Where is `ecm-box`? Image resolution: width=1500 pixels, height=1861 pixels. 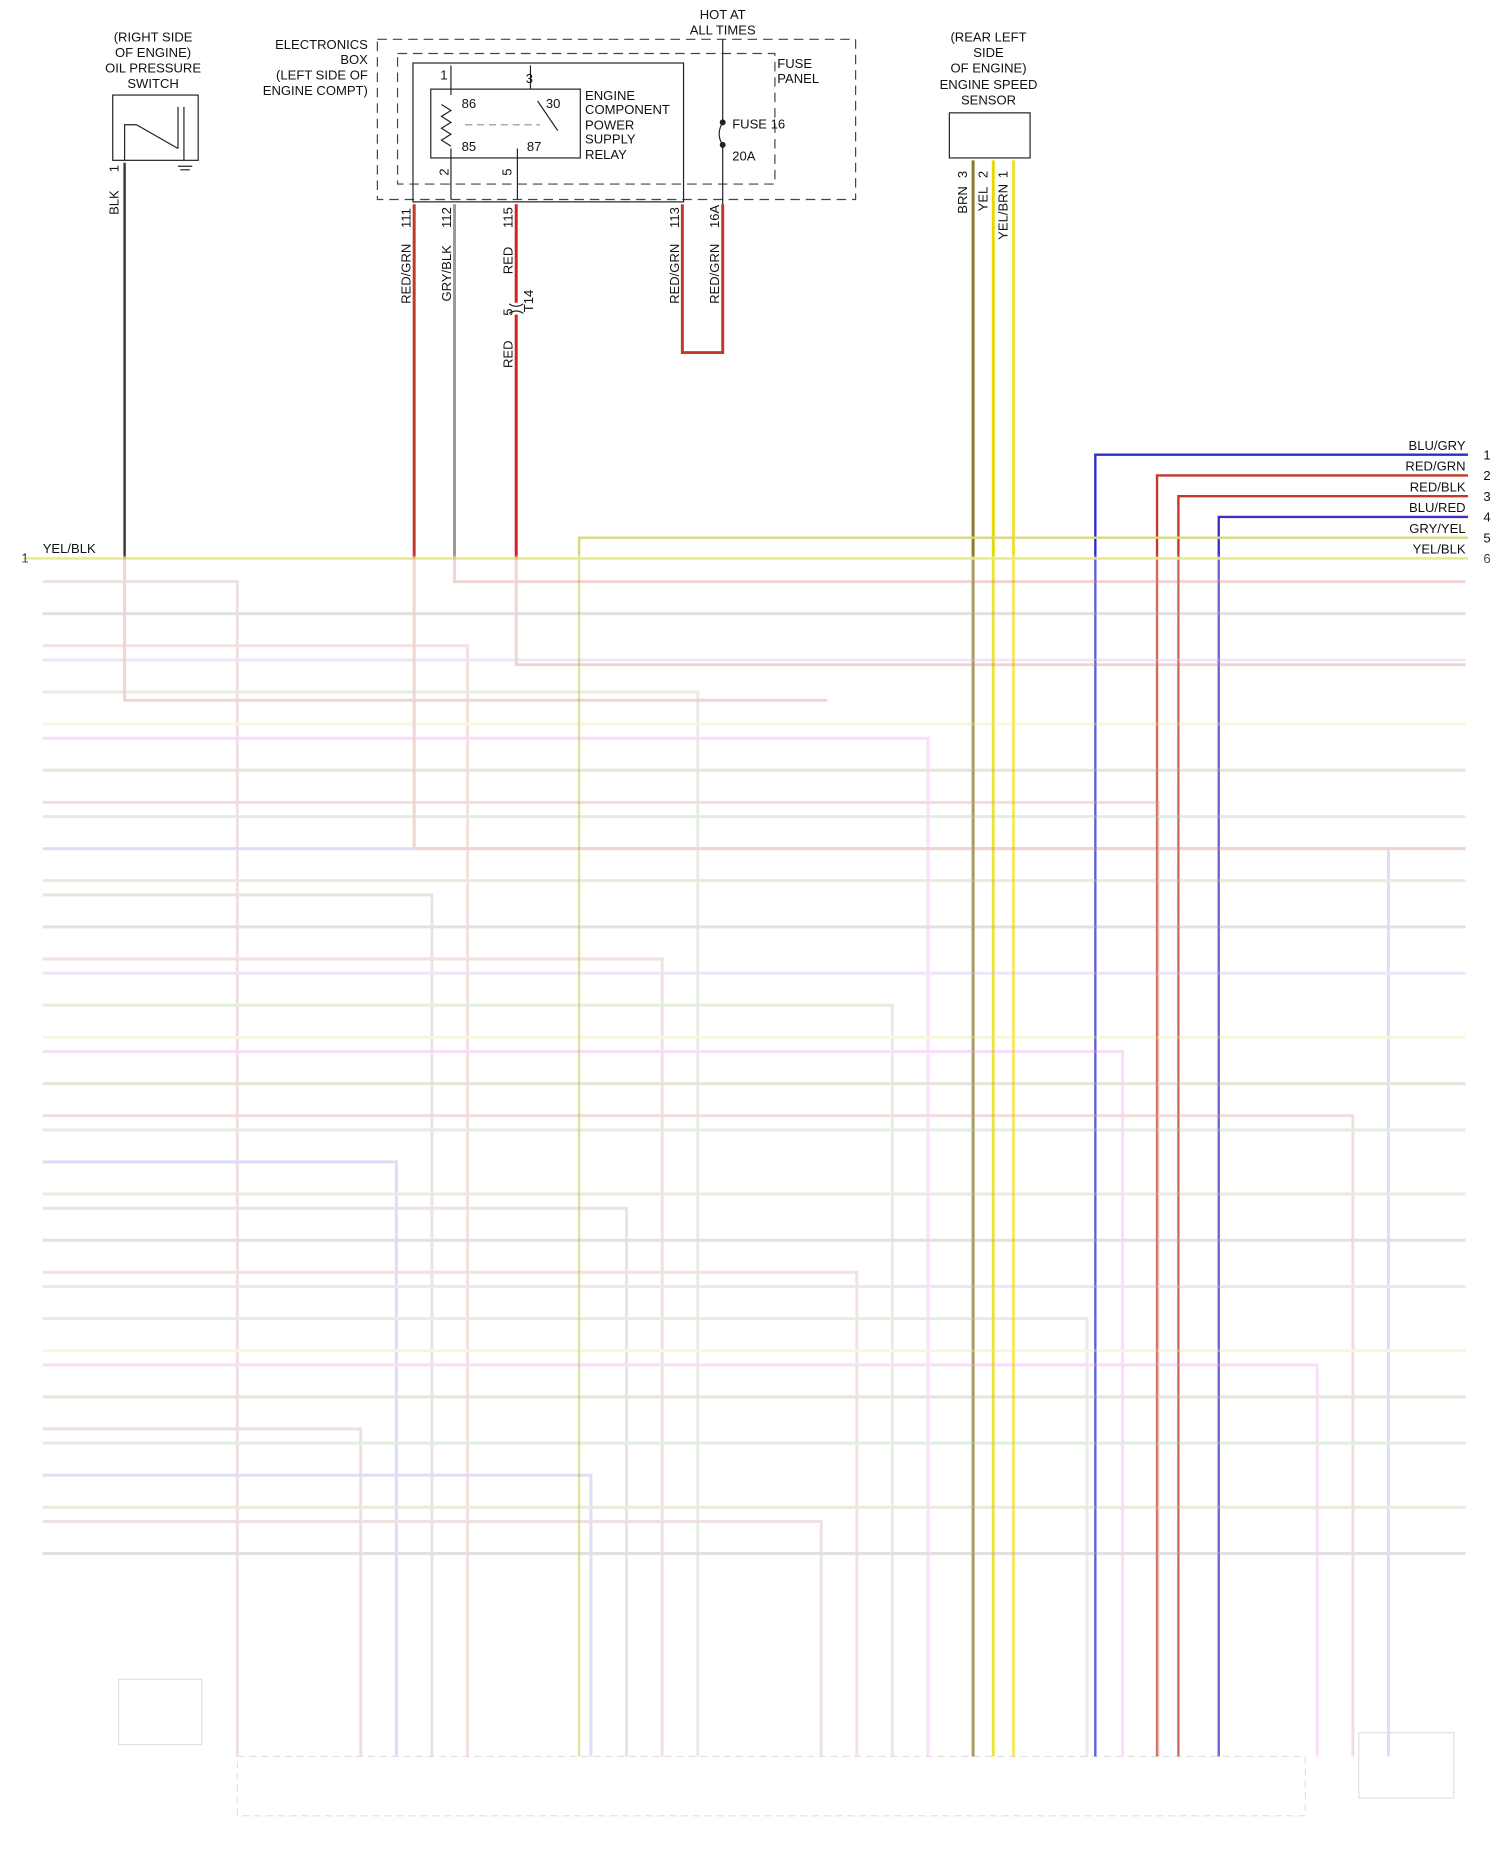 ecm-box is located at coordinates (771, 1786).